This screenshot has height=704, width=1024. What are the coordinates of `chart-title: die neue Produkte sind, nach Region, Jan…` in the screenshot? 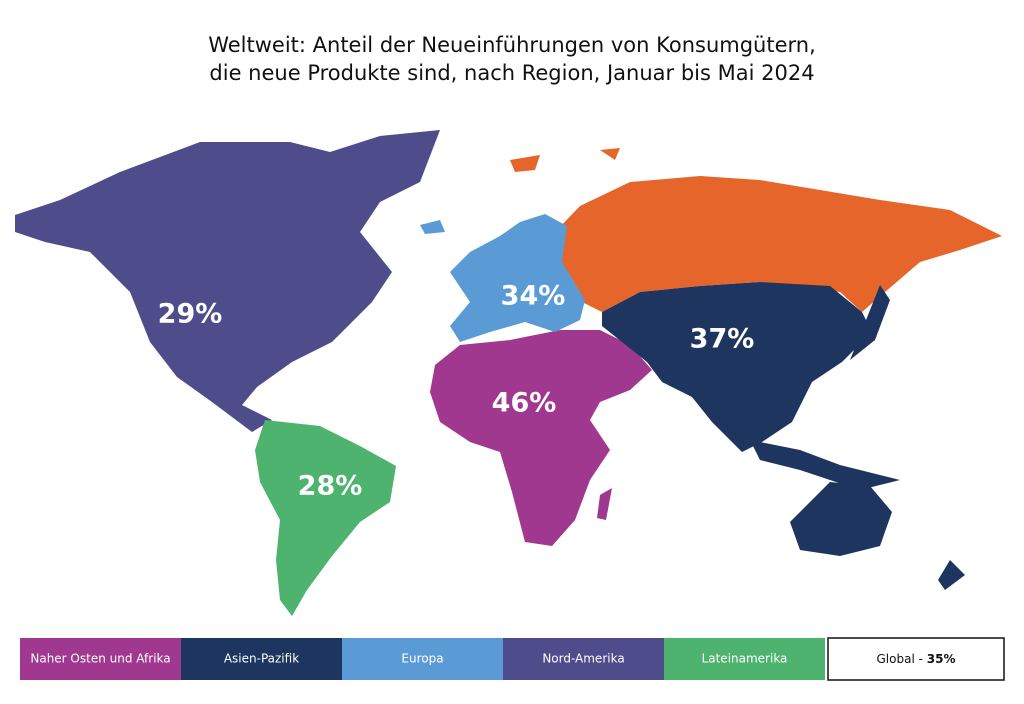 It's located at (511, 73).